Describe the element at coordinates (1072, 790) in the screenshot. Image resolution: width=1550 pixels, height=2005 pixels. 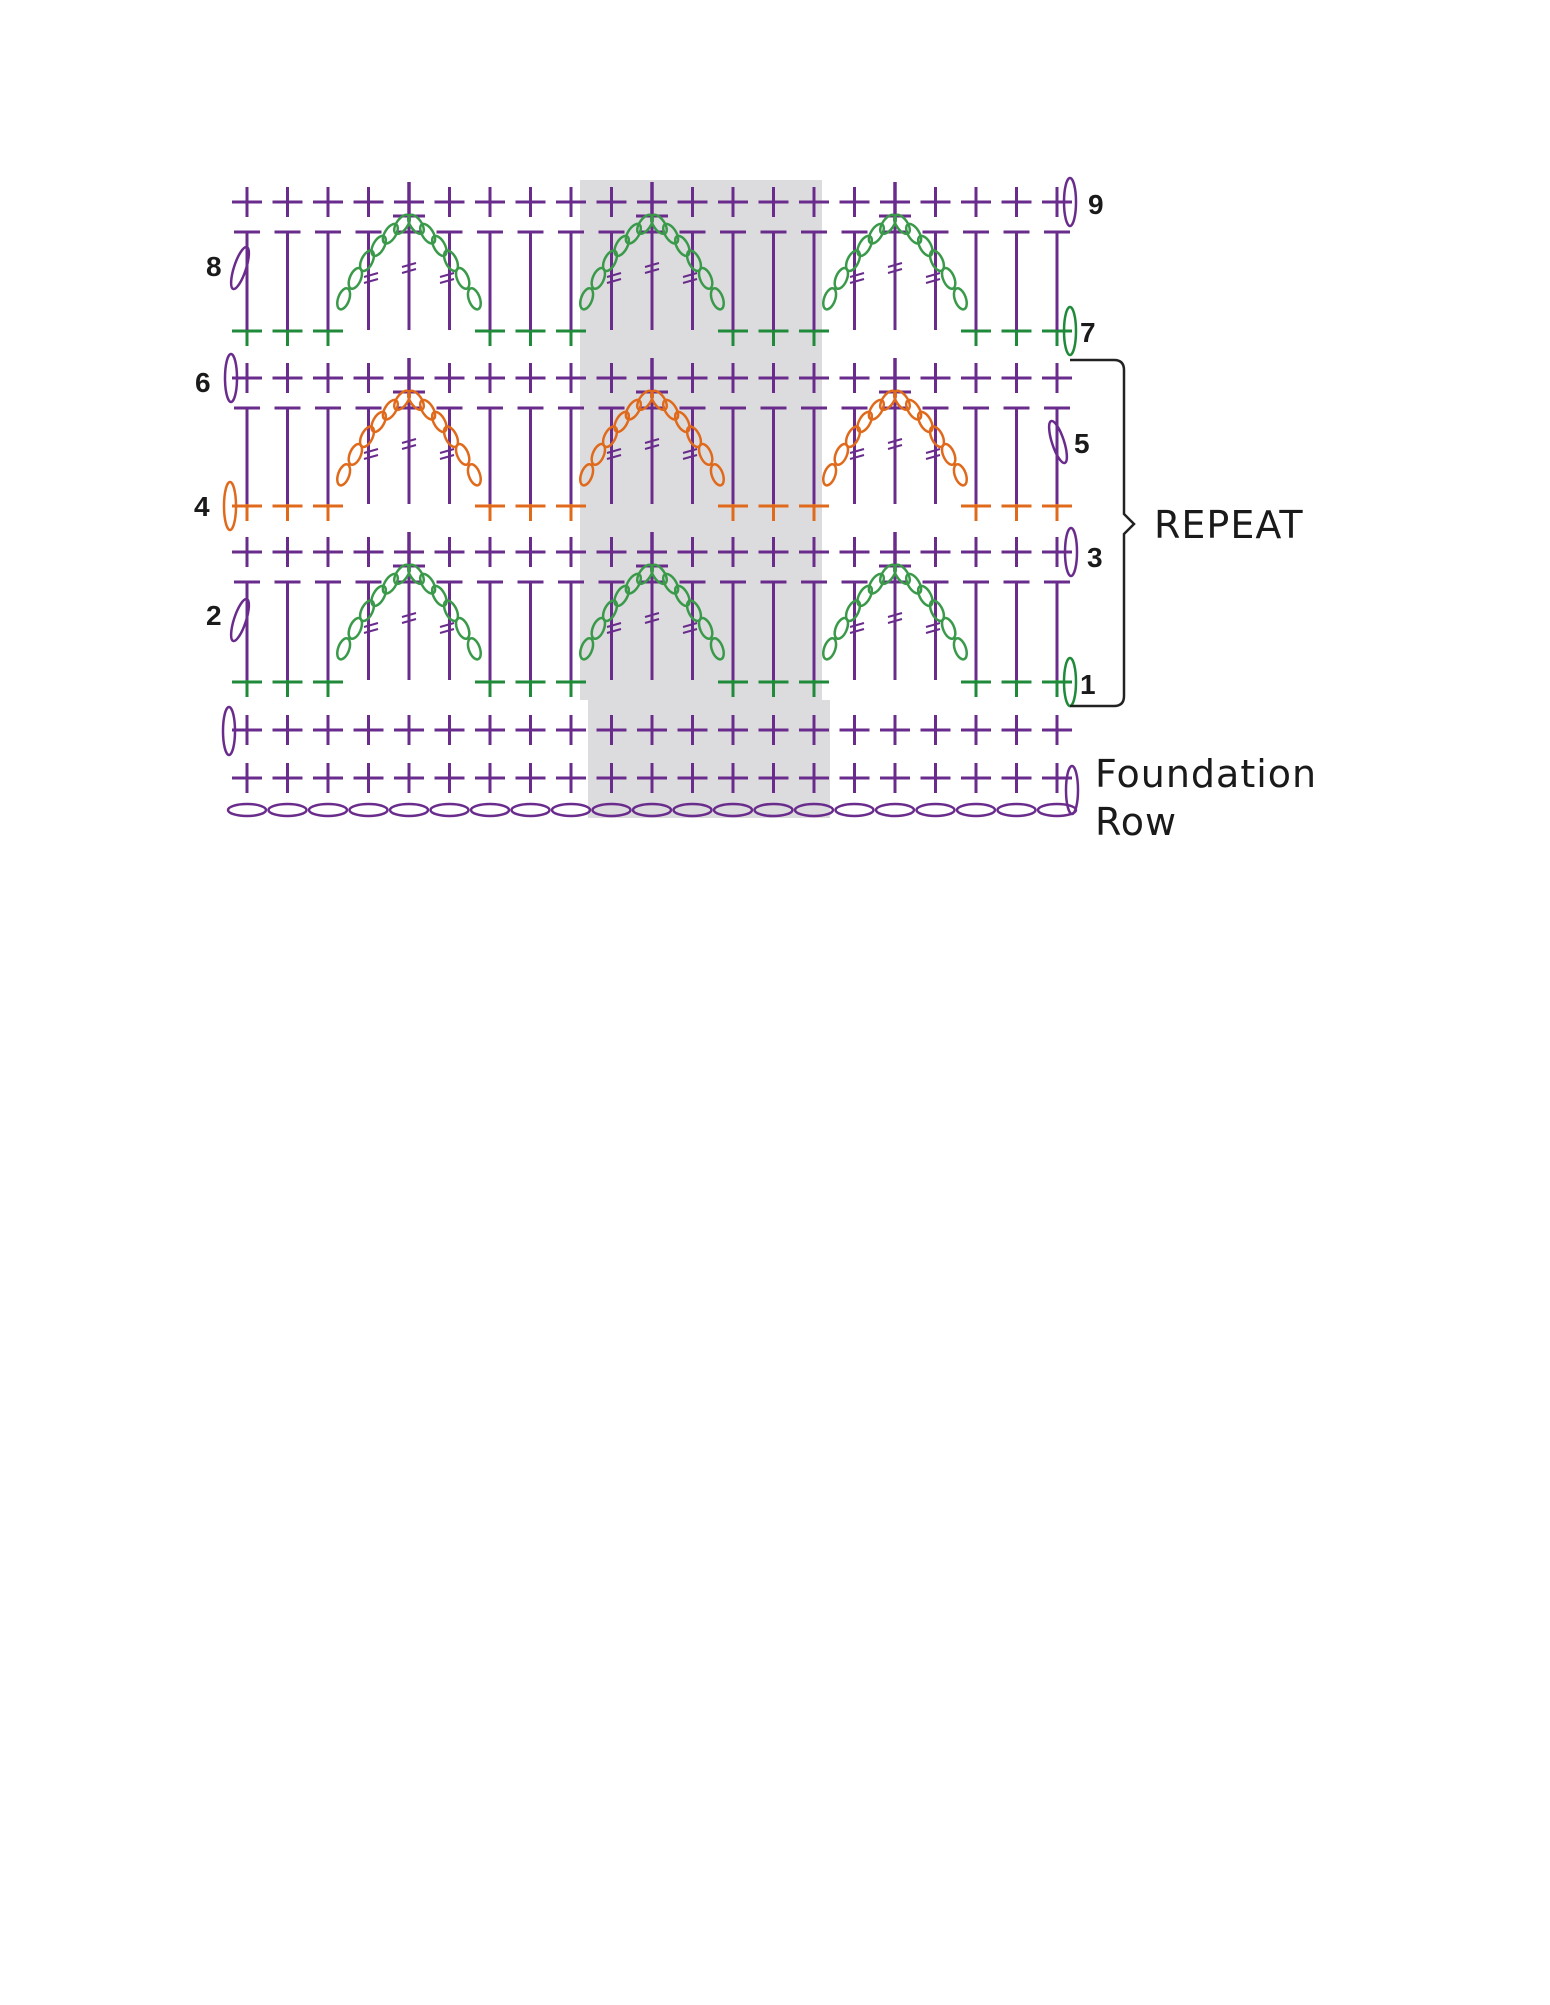
I see `foundation-turning-chain` at that location.